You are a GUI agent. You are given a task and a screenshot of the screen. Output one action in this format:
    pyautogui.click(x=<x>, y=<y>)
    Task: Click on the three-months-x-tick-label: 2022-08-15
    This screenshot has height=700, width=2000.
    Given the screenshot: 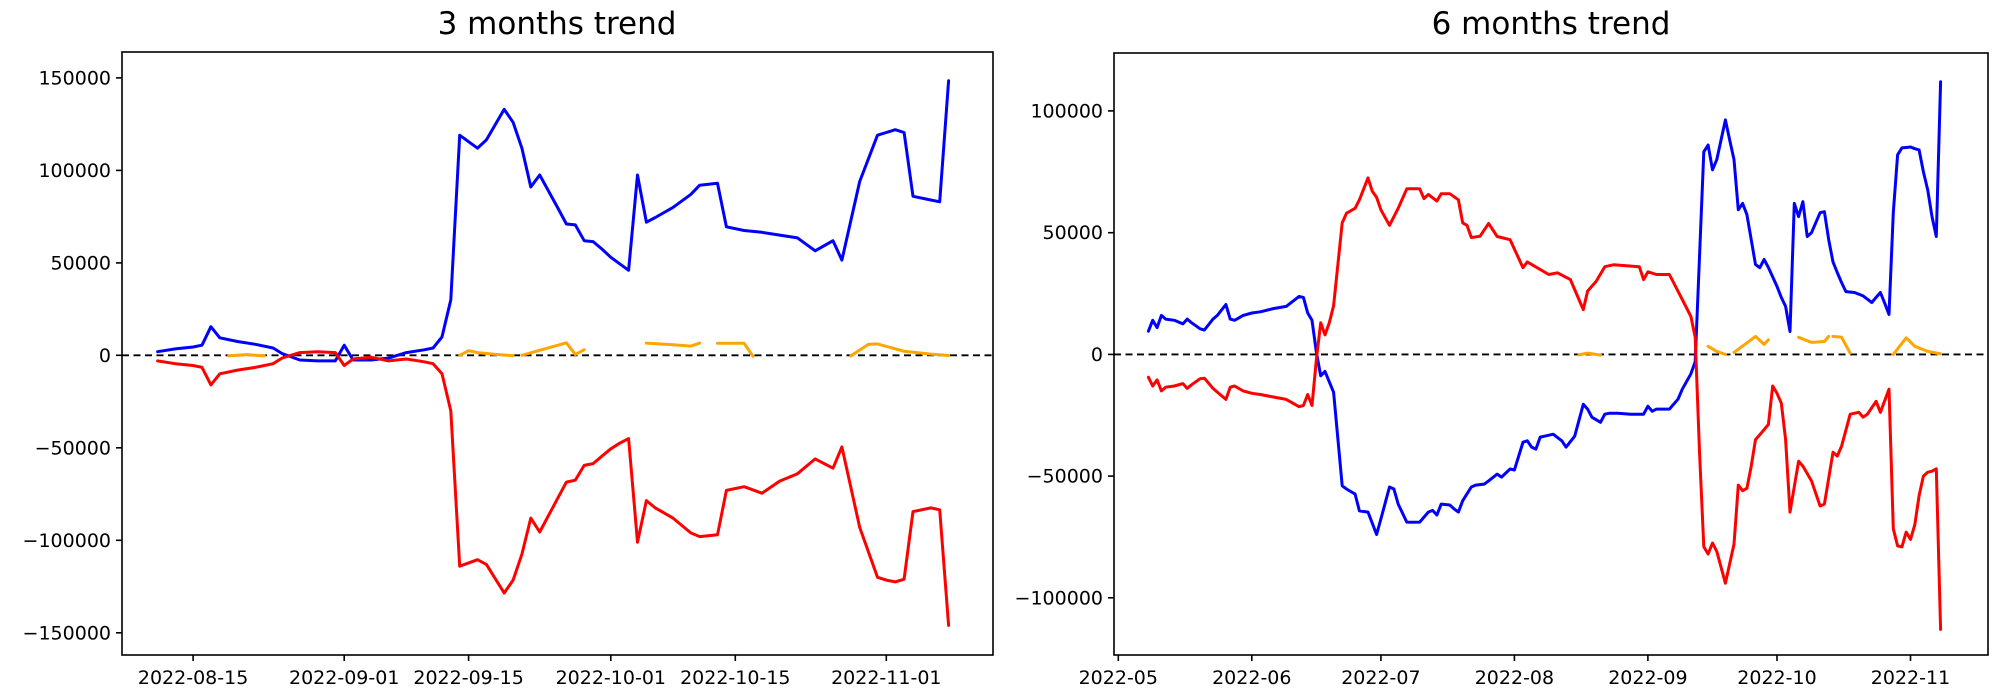 What is the action you would take?
    pyautogui.click(x=193, y=678)
    